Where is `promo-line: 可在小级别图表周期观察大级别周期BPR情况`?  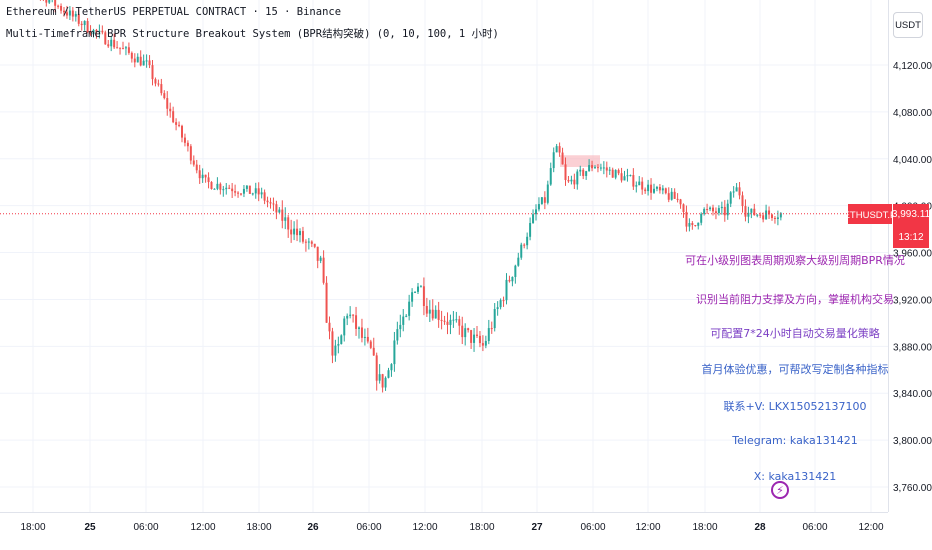
promo-line: 可在小级别图表周期观察大级别周期BPR情况 is located at coordinates (795, 260).